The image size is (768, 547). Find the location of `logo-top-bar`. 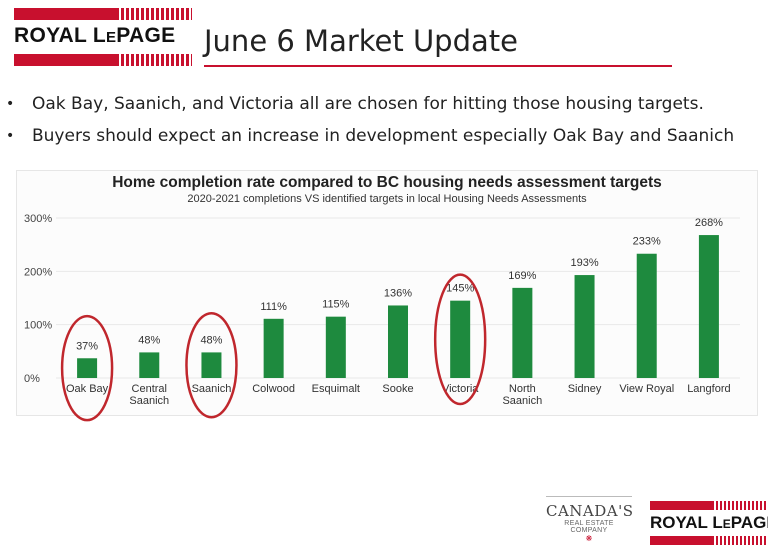

logo-top-bar is located at coordinates (709, 505).